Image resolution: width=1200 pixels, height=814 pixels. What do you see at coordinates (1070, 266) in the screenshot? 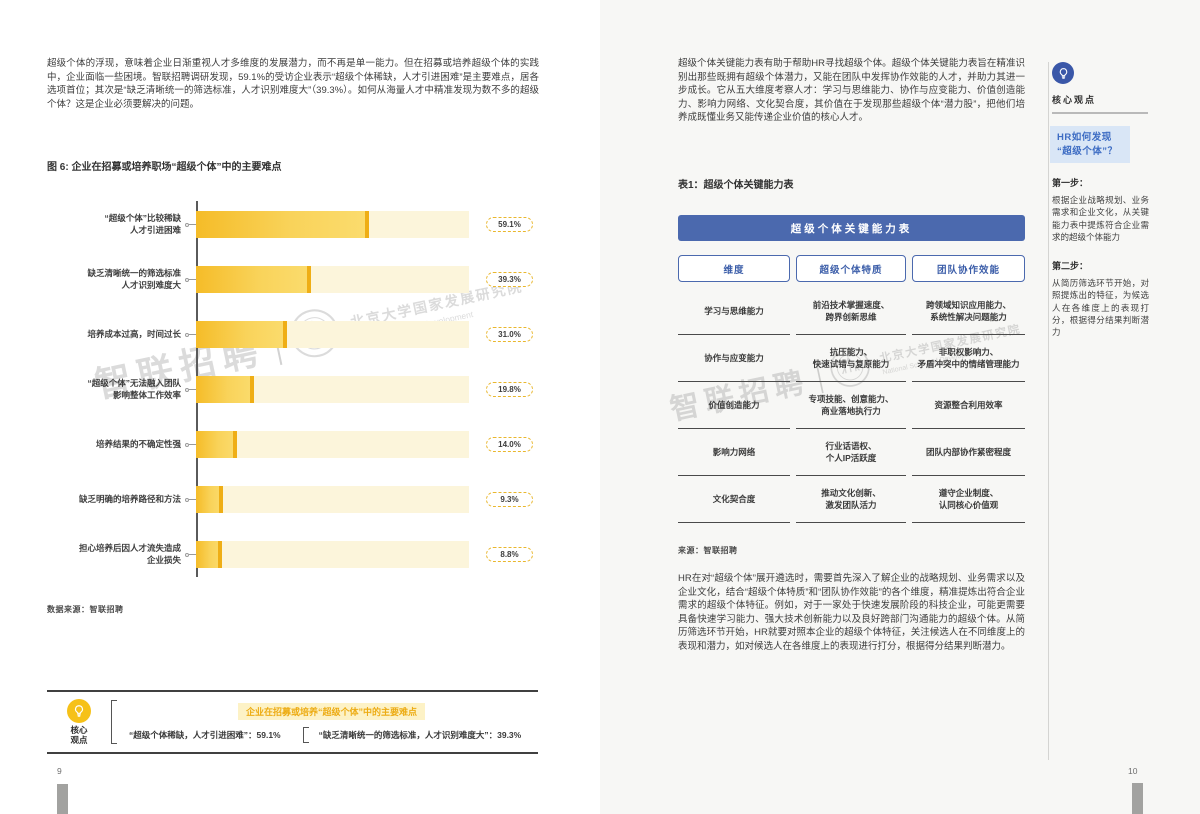
I see `step-label: 第二步：` at bounding box center [1070, 266].